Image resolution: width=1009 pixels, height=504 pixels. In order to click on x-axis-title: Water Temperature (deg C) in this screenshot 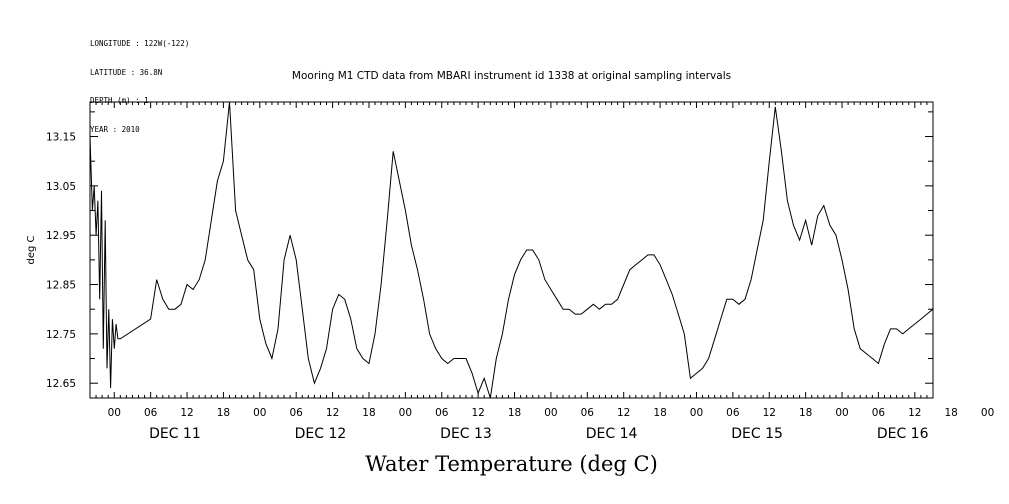, I will do `click(511, 464)`.